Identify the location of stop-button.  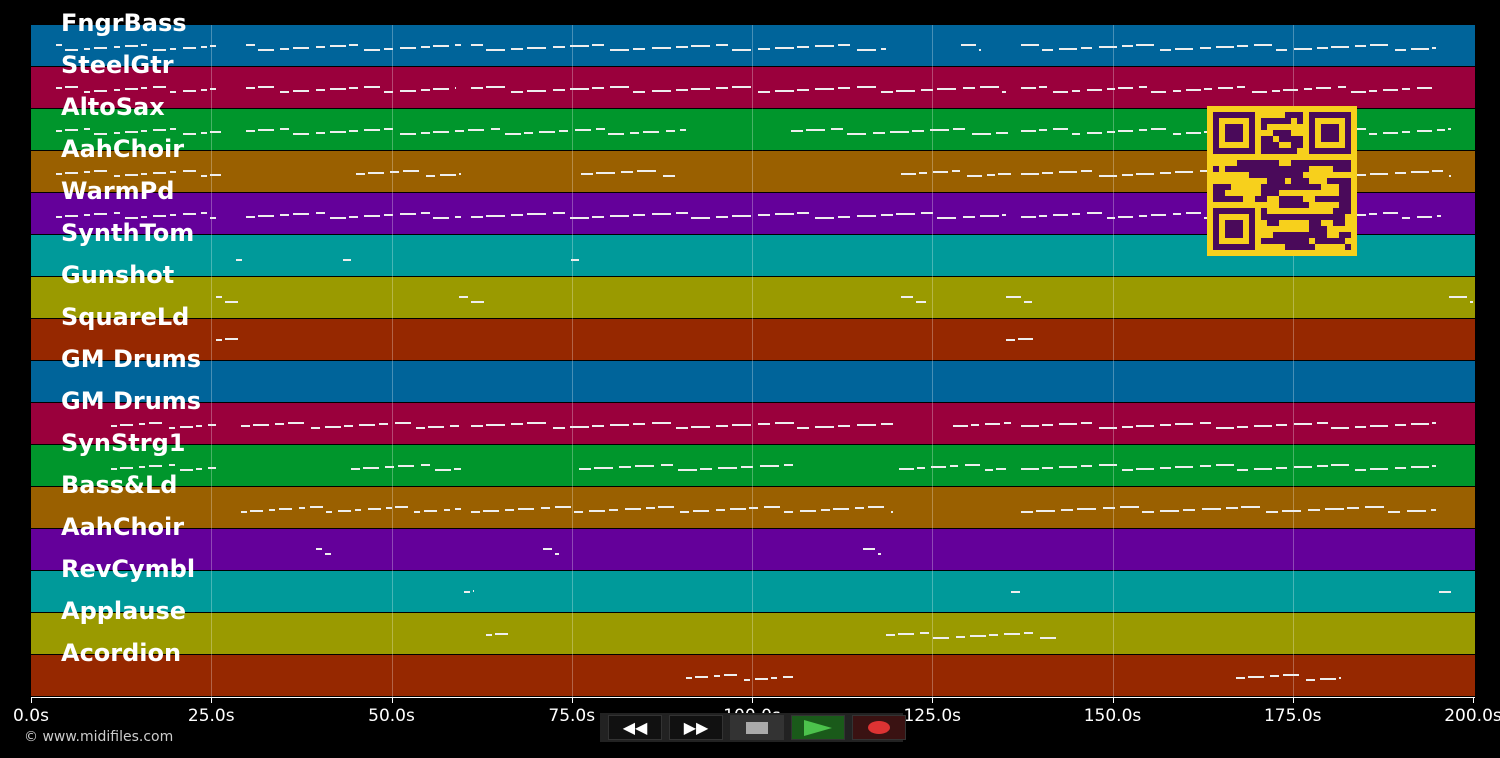
(757, 727).